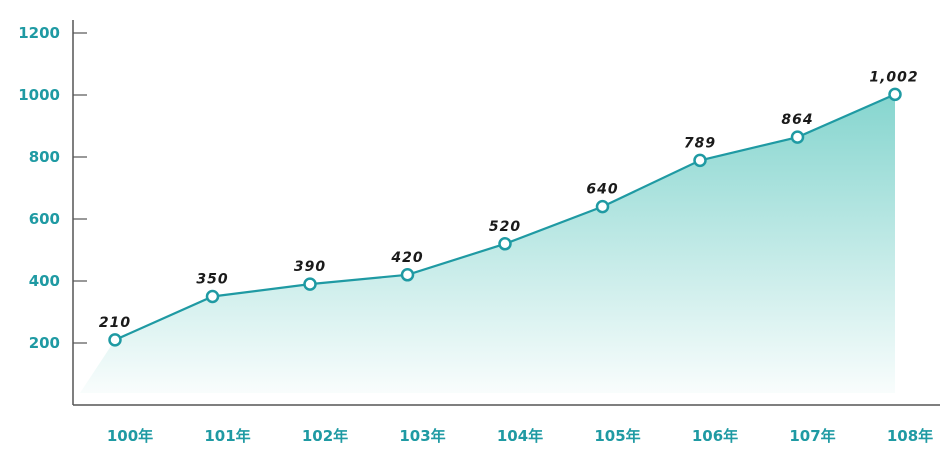  I want to click on y-tick-label: 1000, so click(39, 95).